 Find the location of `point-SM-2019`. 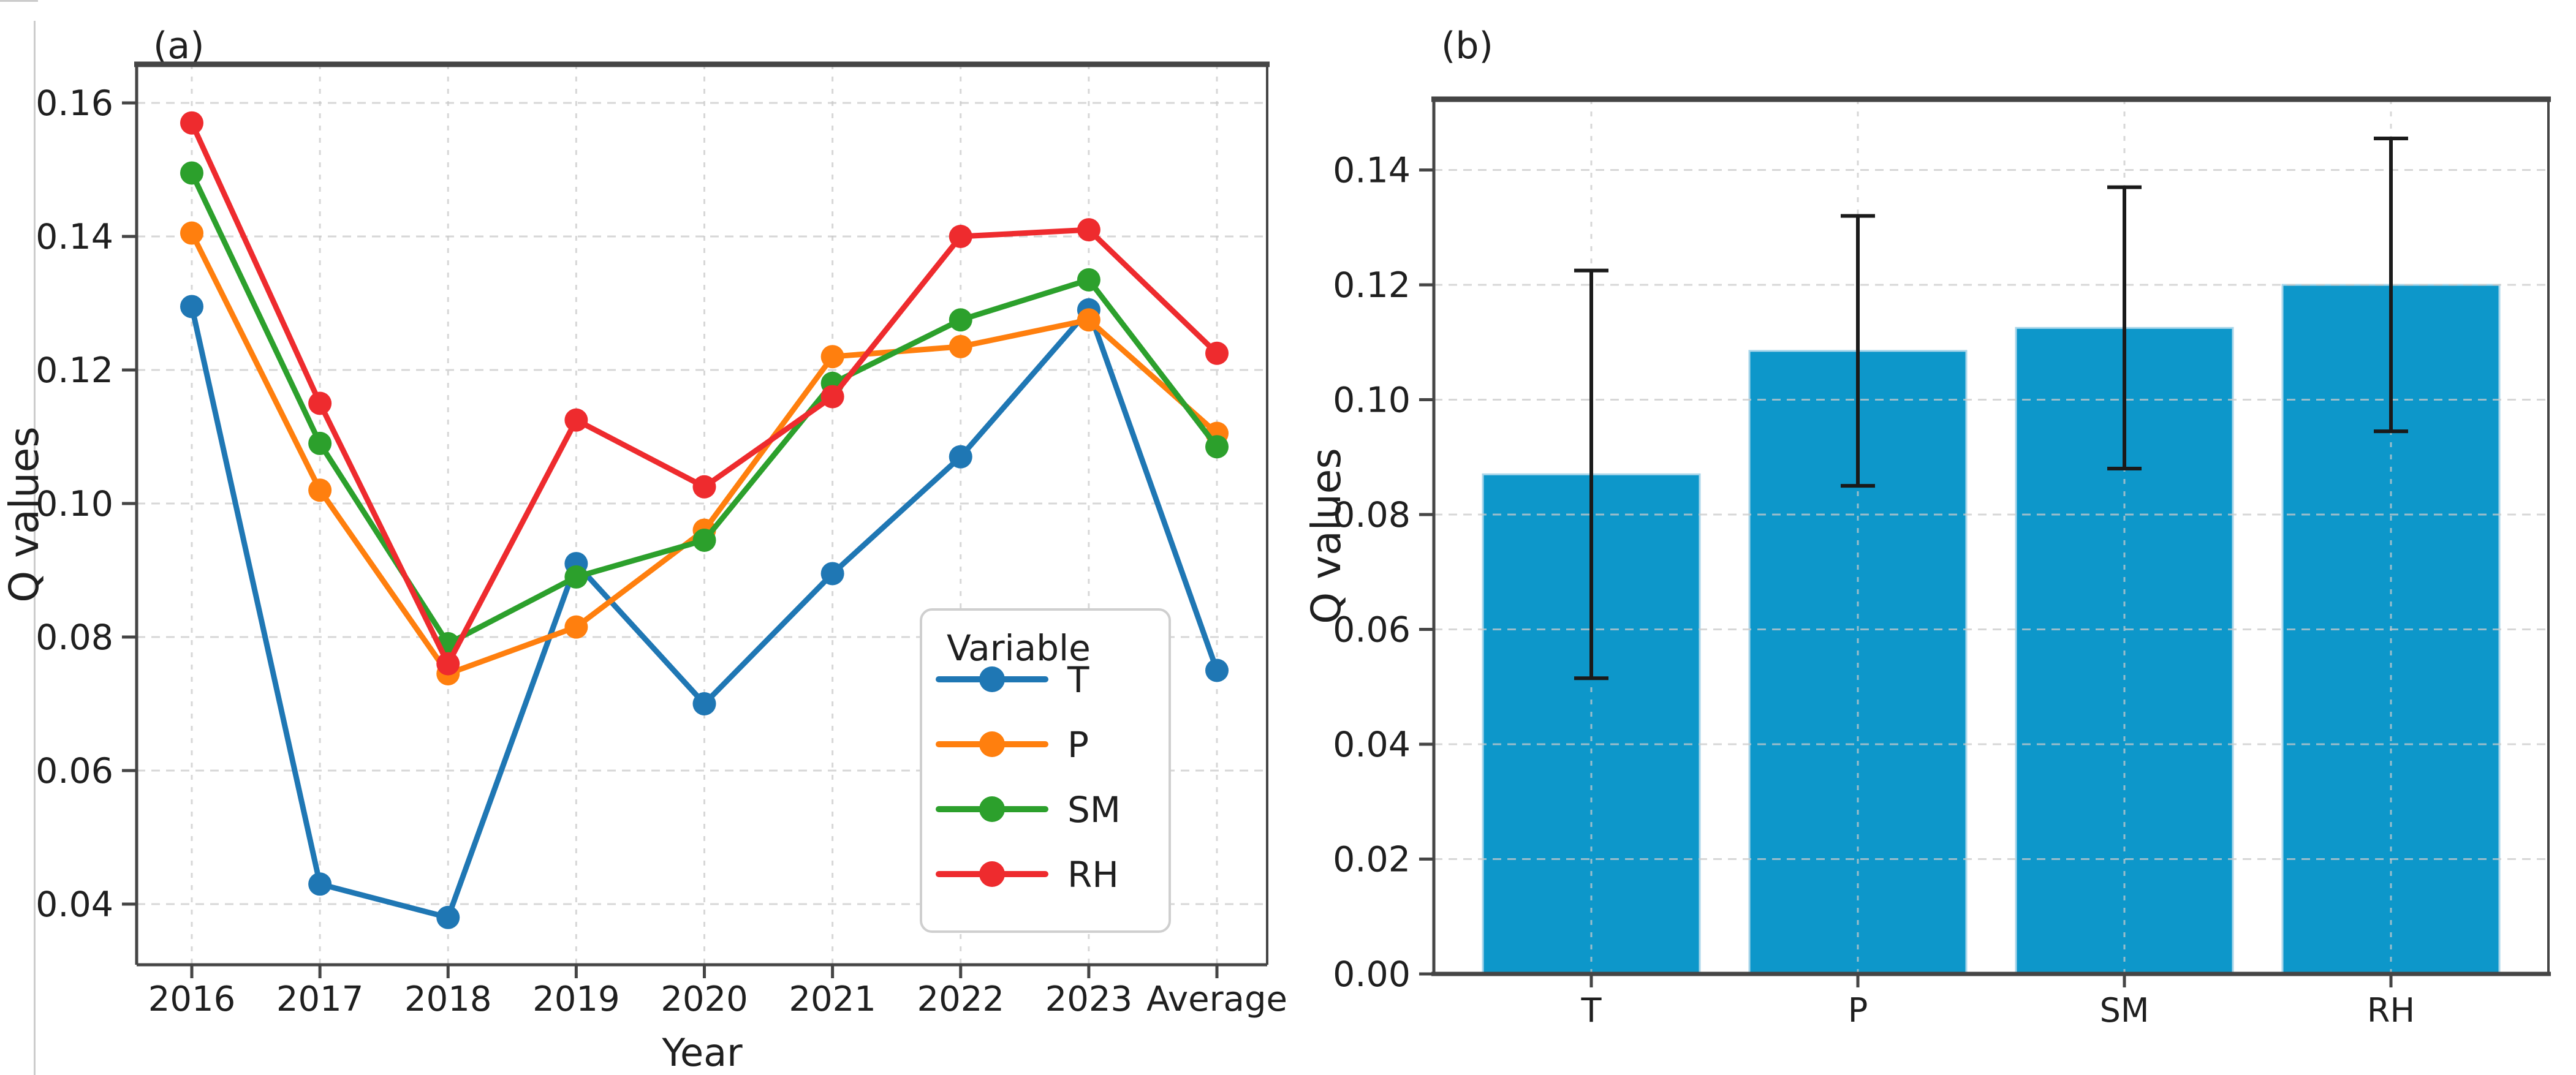

point-SM-2019 is located at coordinates (576, 577).